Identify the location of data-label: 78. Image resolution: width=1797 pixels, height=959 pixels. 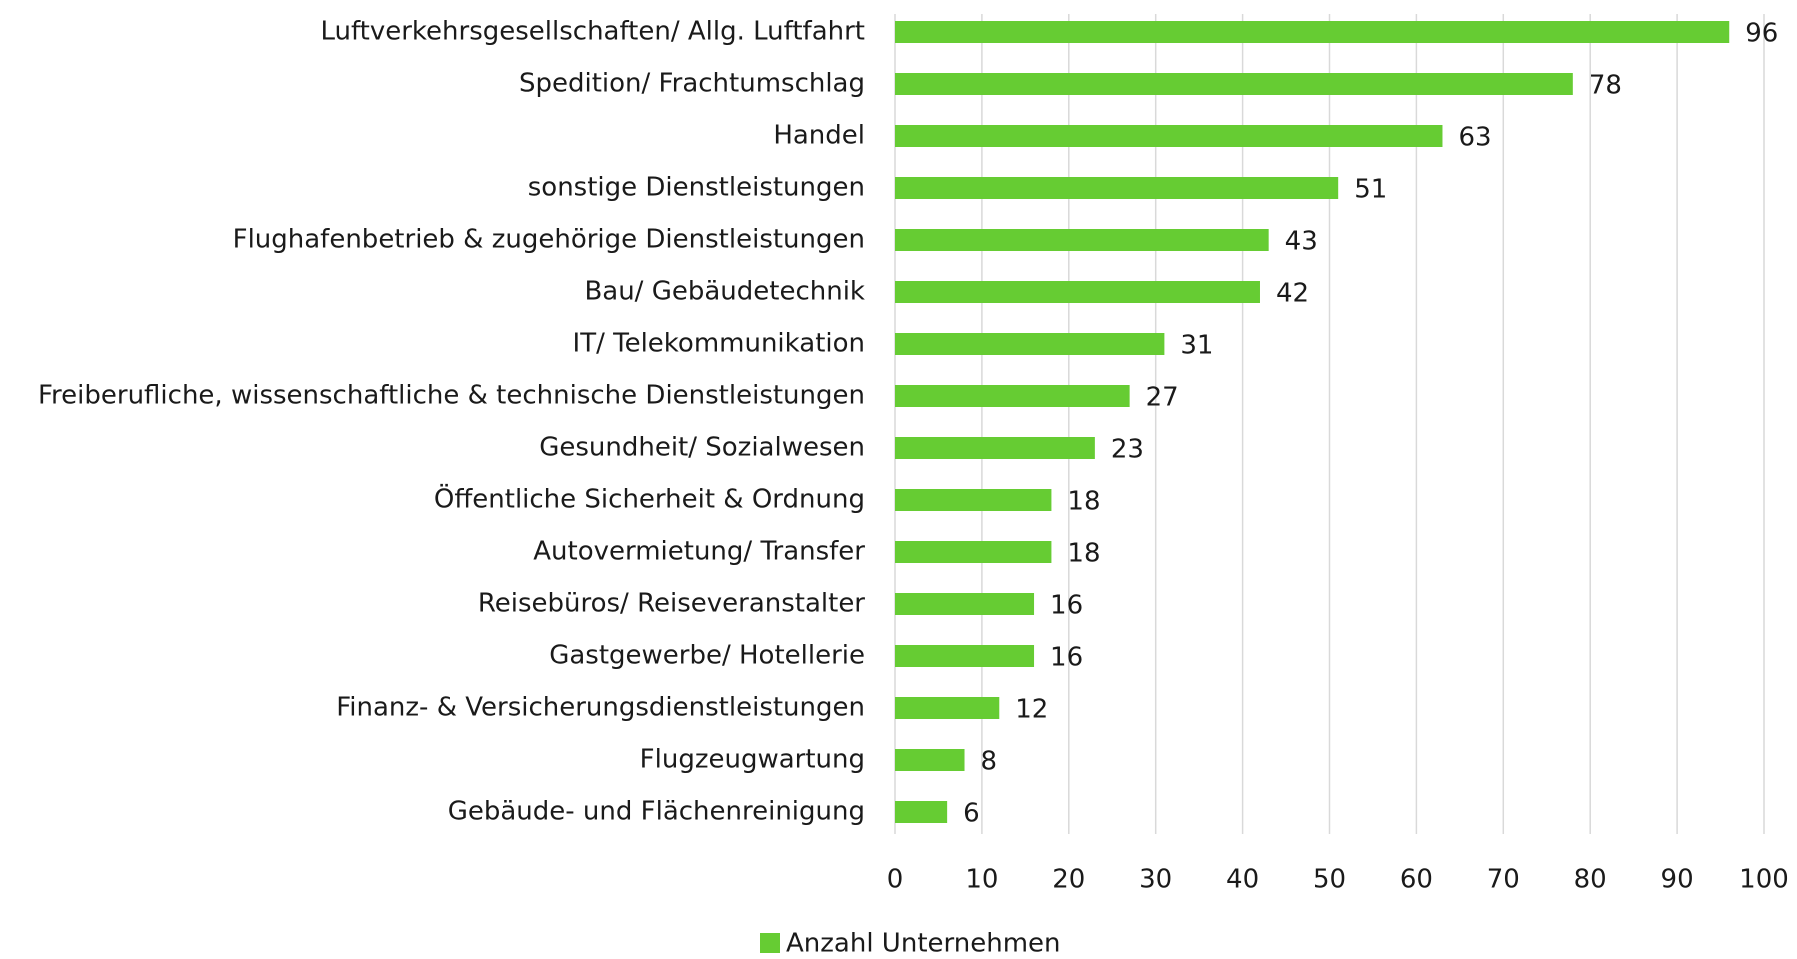
(1605, 86).